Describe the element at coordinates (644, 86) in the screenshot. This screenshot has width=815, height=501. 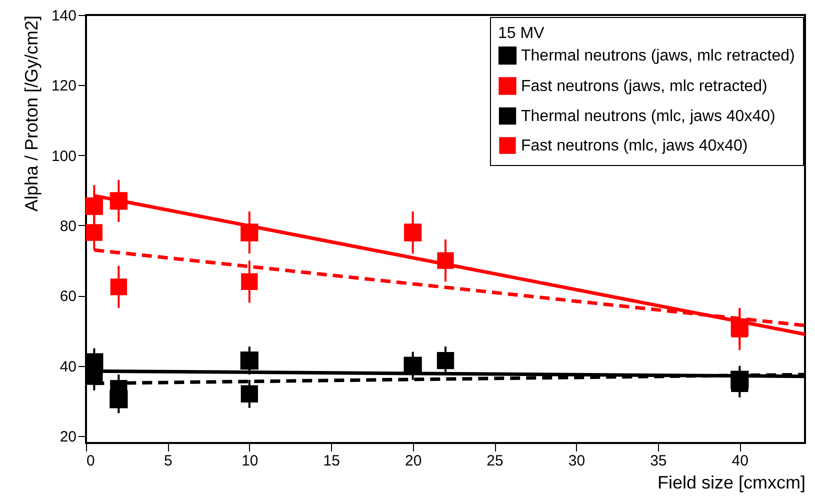
I see `legend-label: Fast neutrons (jaws, mlc retracted)` at that location.